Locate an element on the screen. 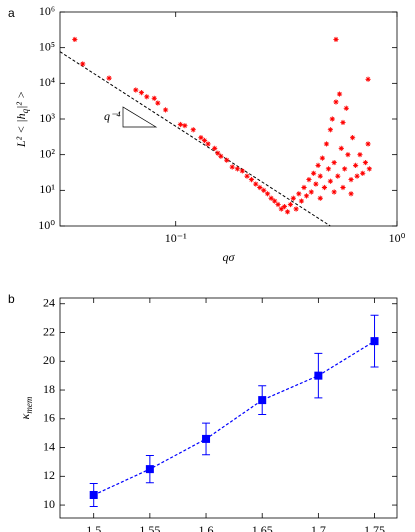 The height and width of the screenshot is (532, 415). y-tick-label: 10² is located at coordinates (47, 153).